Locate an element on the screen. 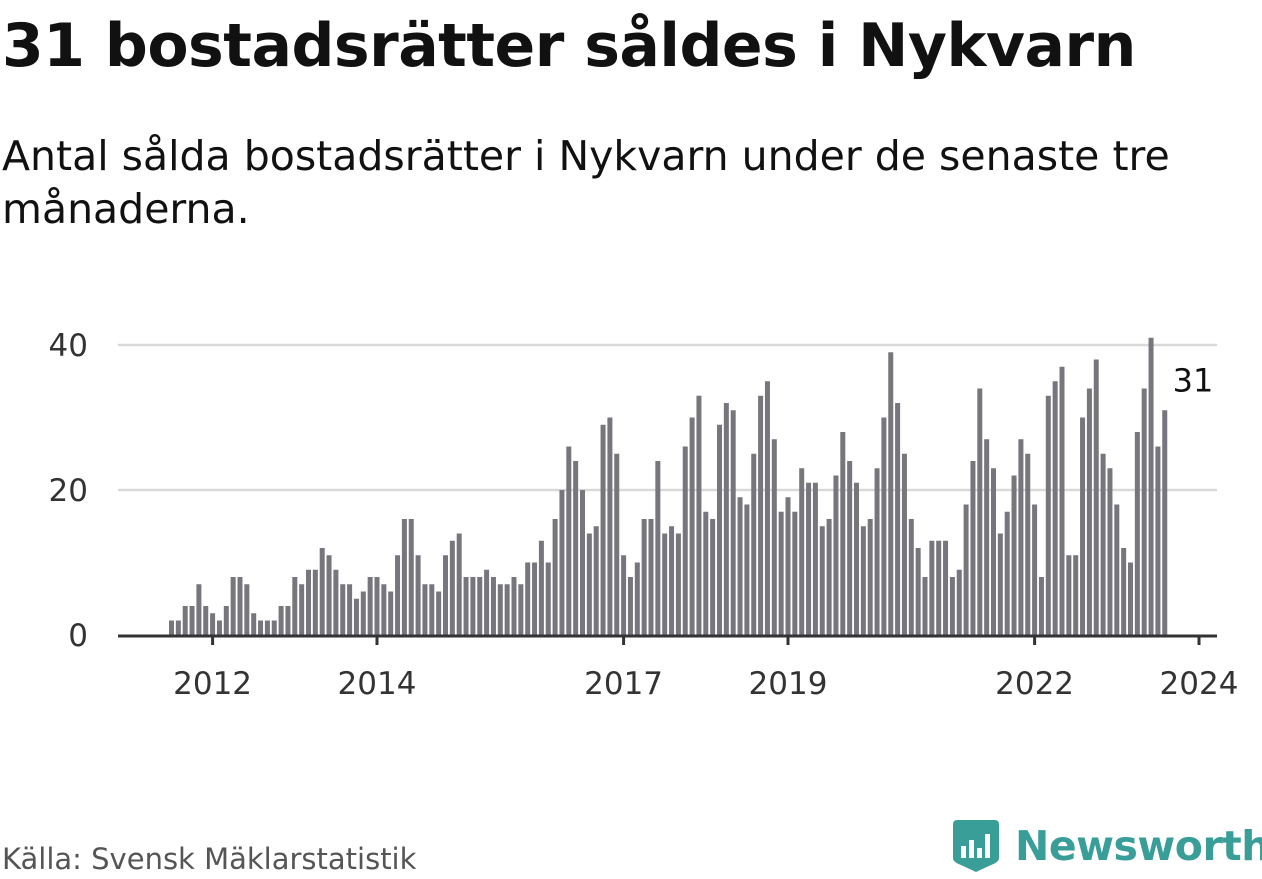 The width and height of the screenshot is (1262, 879). x-tick-label: 2024 is located at coordinates (1199, 684).